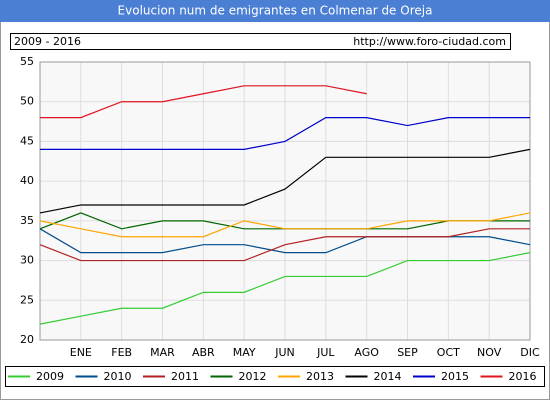 This screenshot has height=400, width=550. What do you see at coordinates (530, 352) in the screenshot?
I see `x-tick-label: DIC` at bounding box center [530, 352].